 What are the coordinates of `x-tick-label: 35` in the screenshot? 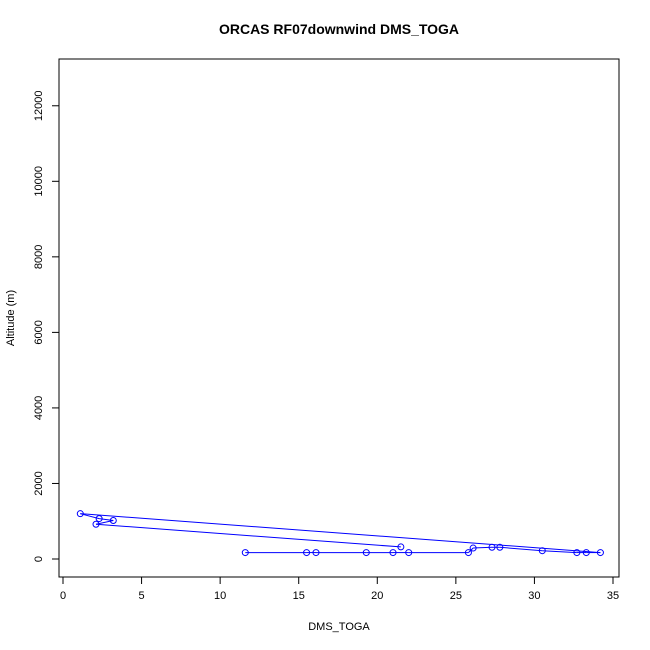 It's located at (613, 596).